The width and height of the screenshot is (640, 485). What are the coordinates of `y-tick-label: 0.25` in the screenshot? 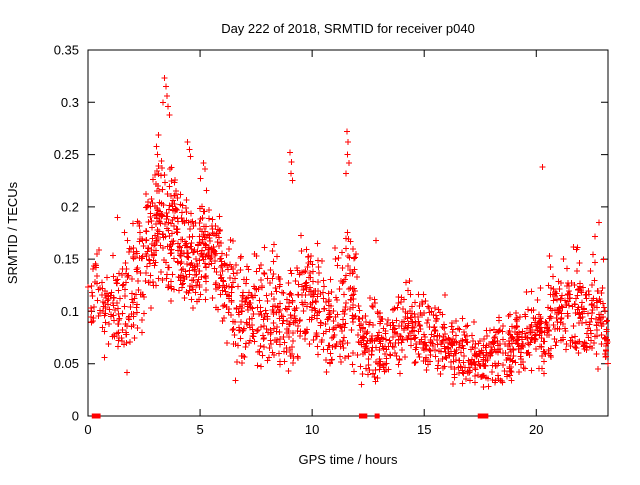 It's located at (66, 154).